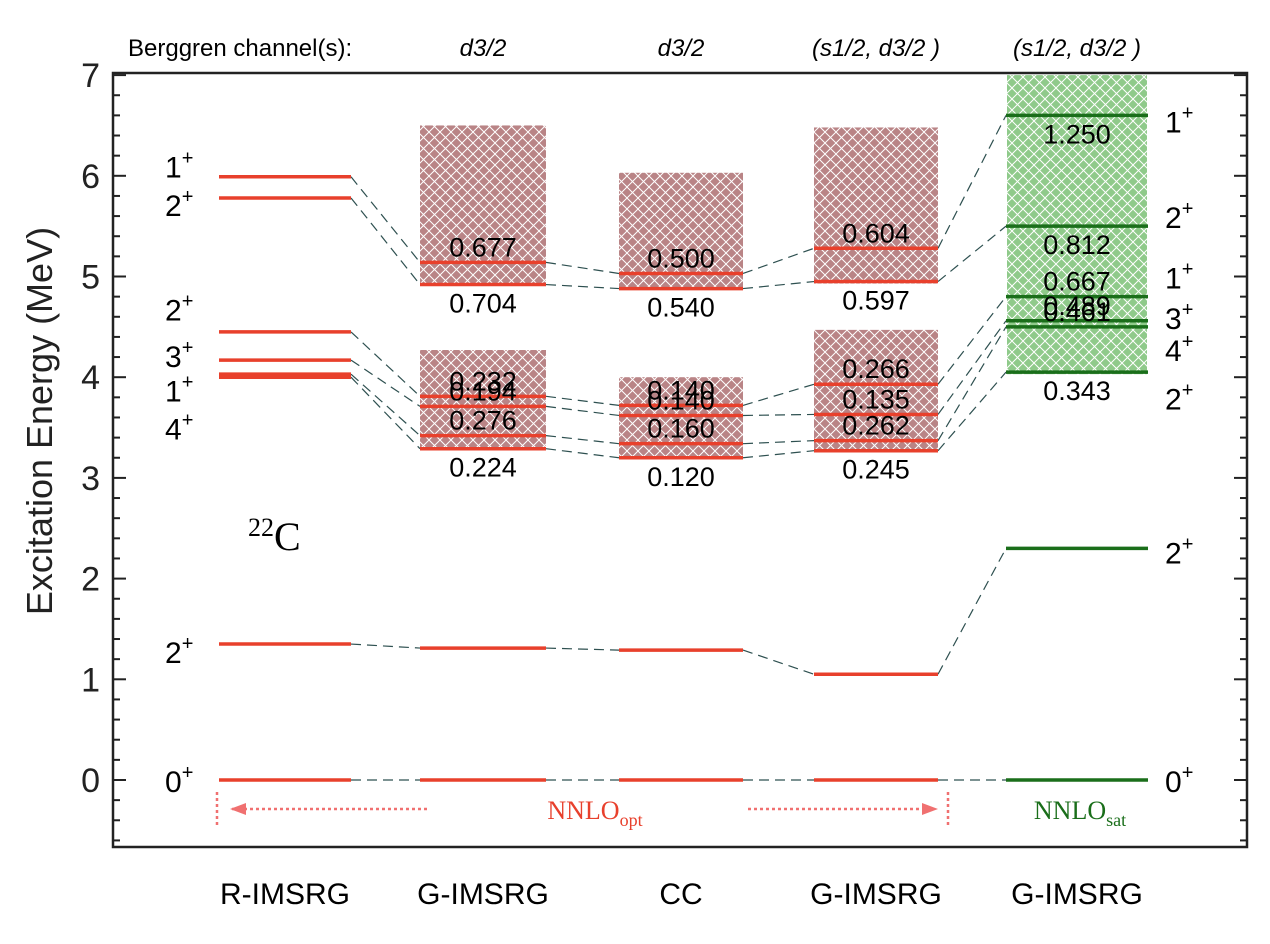 Image resolution: width=1270 pixels, height=944 pixels. What do you see at coordinates (1116, 820) in the screenshot?
I see `sat-interaction-sub: sat` at bounding box center [1116, 820].